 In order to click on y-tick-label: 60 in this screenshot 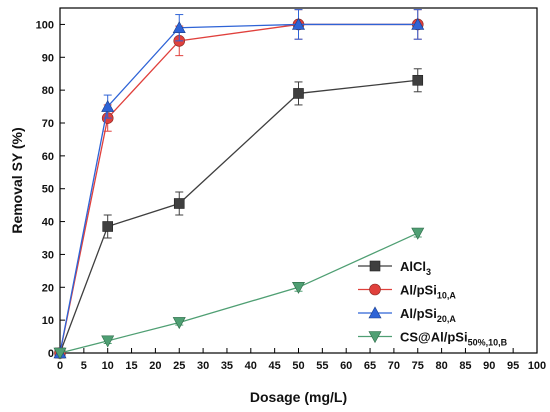, I will do `click(48, 157)`.